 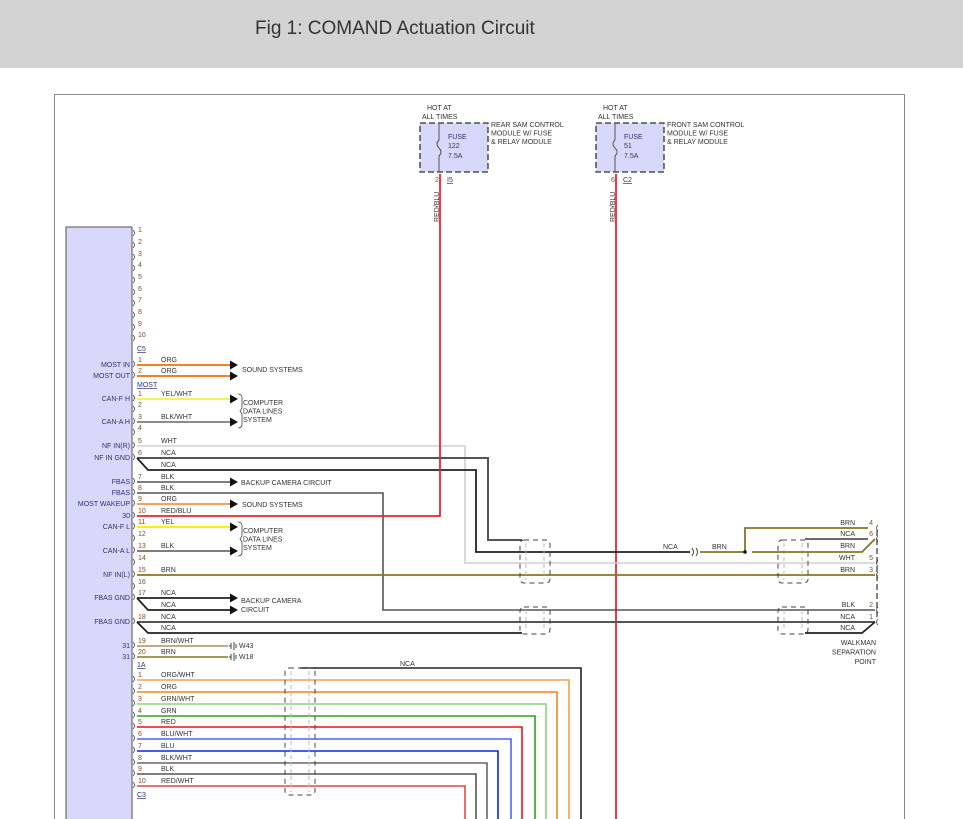 I want to click on inline-connector-icon, so click(x=694, y=552).